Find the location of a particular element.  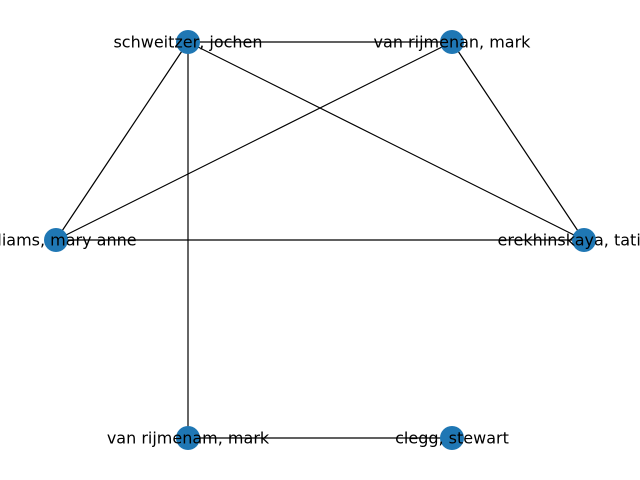

graph-node-label-n4: erekhinskaya, tatiana is located at coordinates (568, 240).